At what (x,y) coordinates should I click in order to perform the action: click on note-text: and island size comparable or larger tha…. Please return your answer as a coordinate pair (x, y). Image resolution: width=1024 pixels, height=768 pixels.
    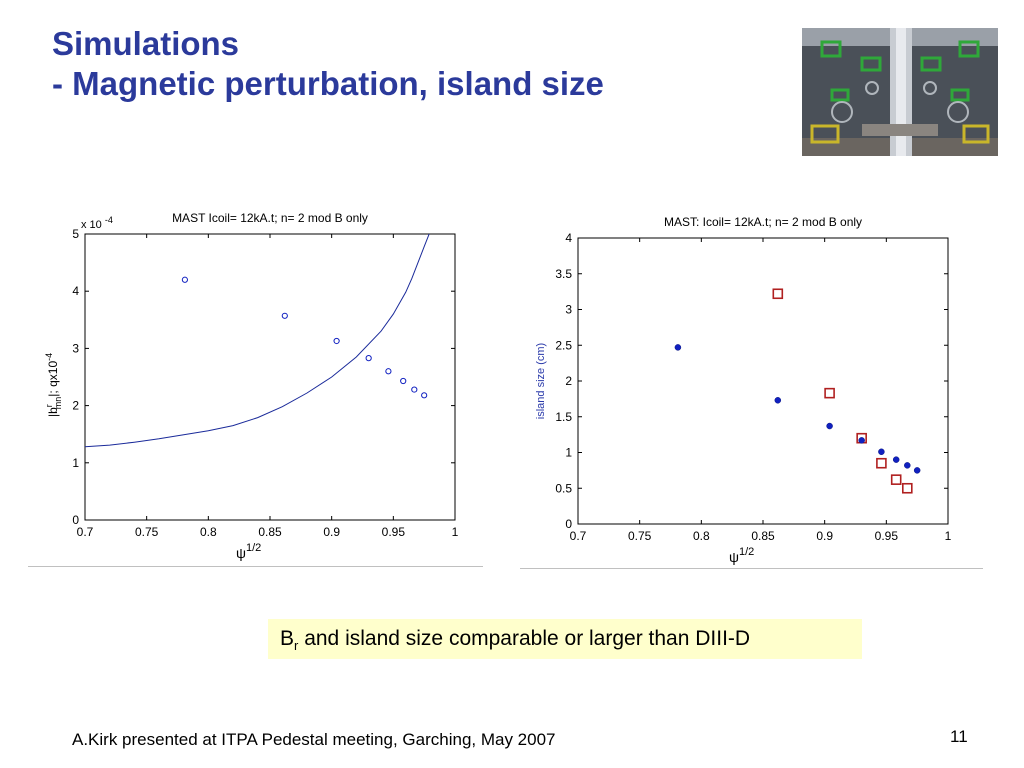
    Looking at the image, I should click on (524, 638).